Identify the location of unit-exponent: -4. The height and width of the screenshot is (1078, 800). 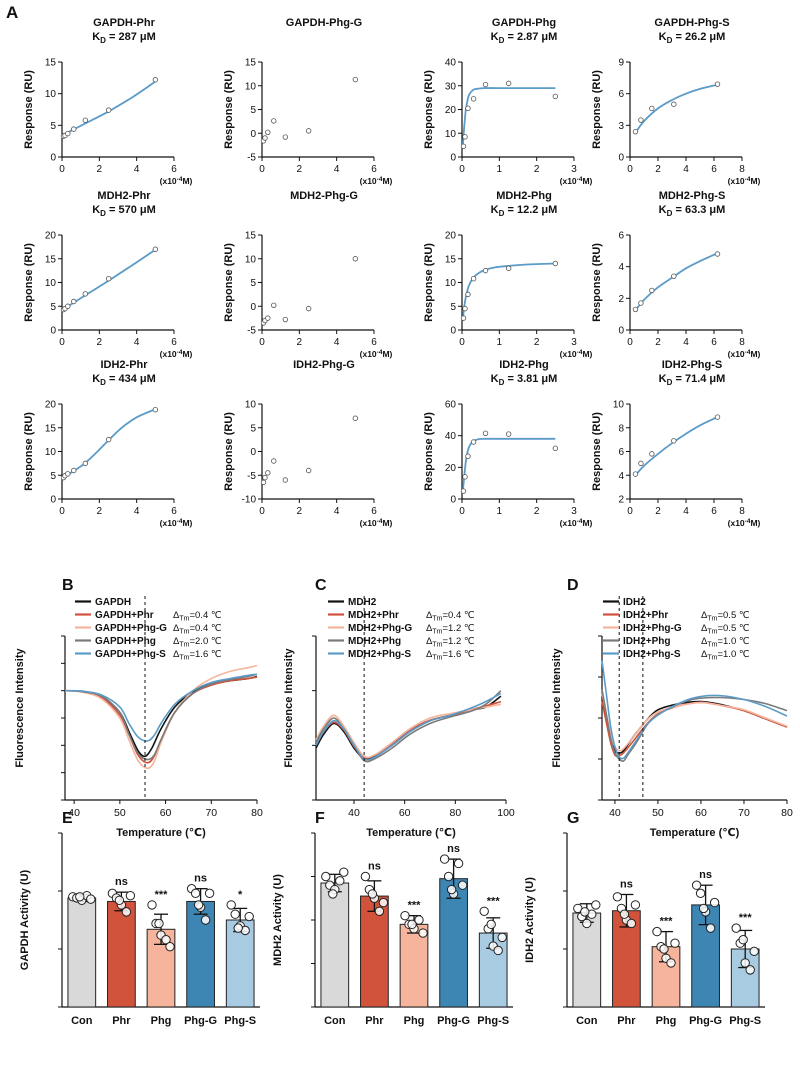
(180, 521).